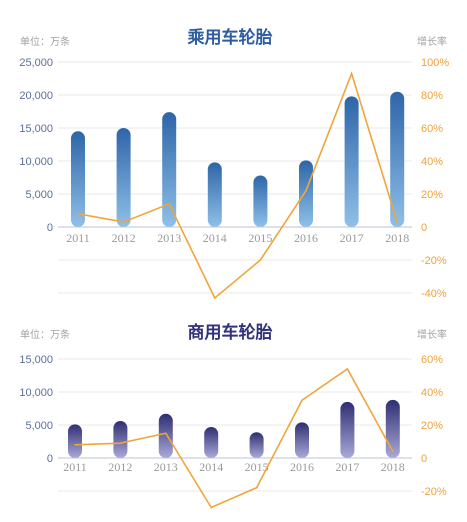 The width and height of the screenshot is (467, 522). What do you see at coordinates (432, 334) in the screenshot?
I see `chart2-right-unit: 增长率` at bounding box center [432, 334].